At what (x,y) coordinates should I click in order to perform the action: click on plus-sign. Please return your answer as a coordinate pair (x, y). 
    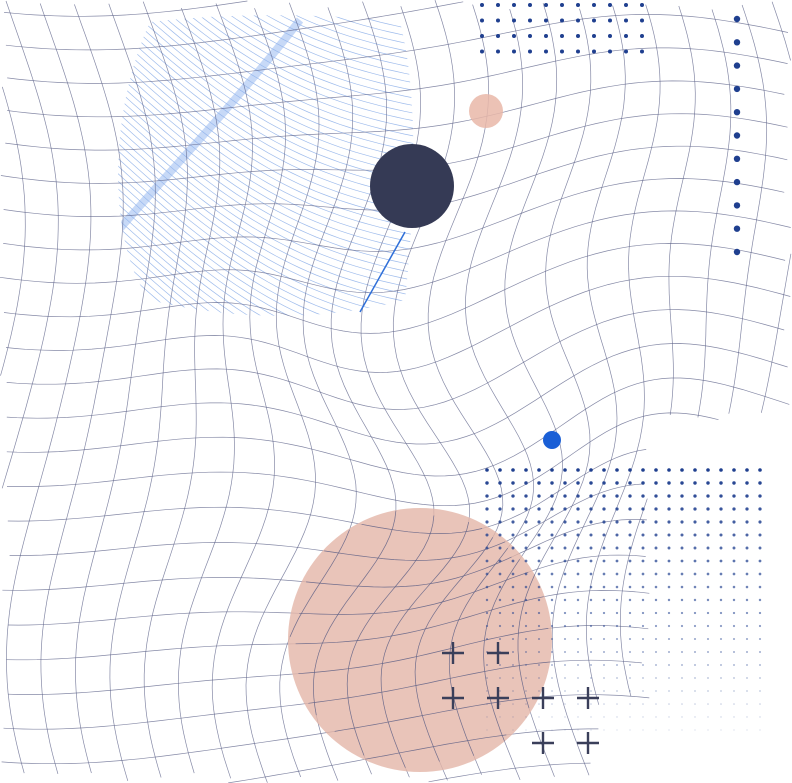
    Looking at the image, I should click on (543, 698).